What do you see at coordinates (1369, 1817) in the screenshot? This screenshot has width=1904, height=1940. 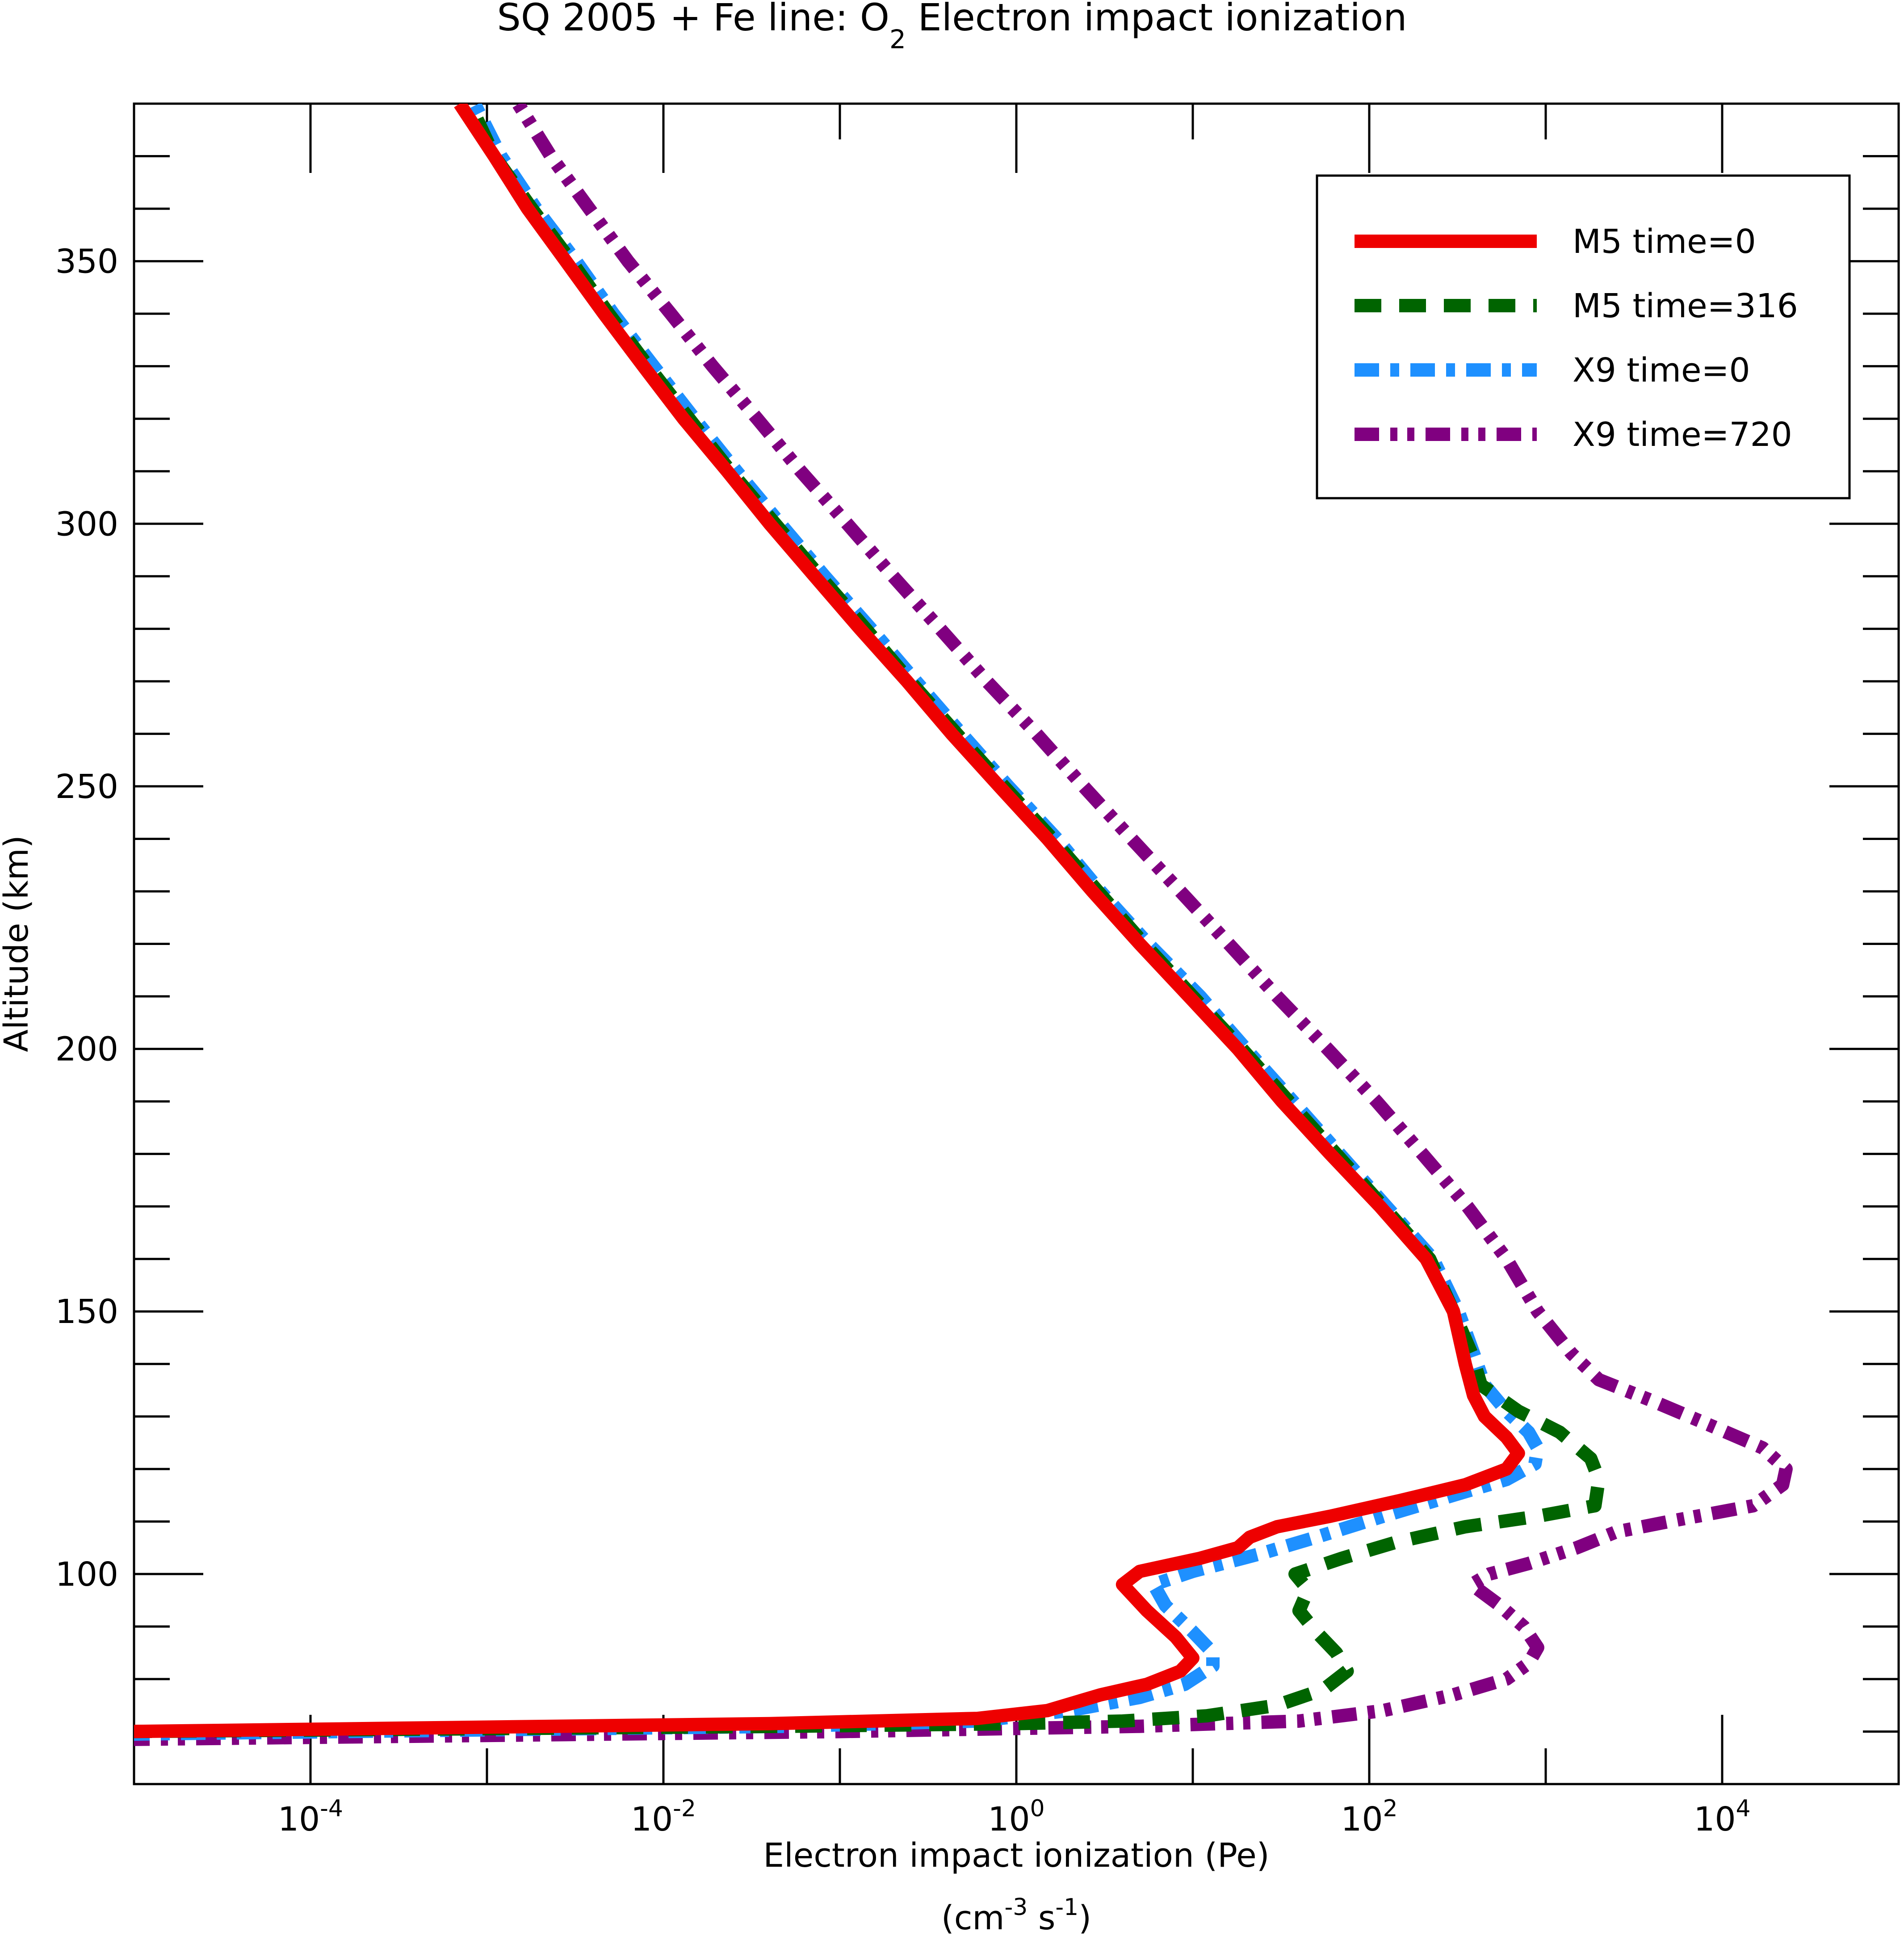 I see `x-tick-label: 10²` at bounding box center [1369, 1817].